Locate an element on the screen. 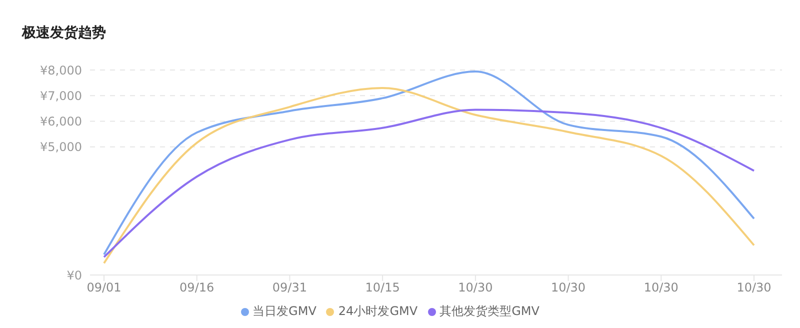 This screenshot has width=800, height=328. chart-title: 极速发货趋势 is located at coordinates (64, 33).